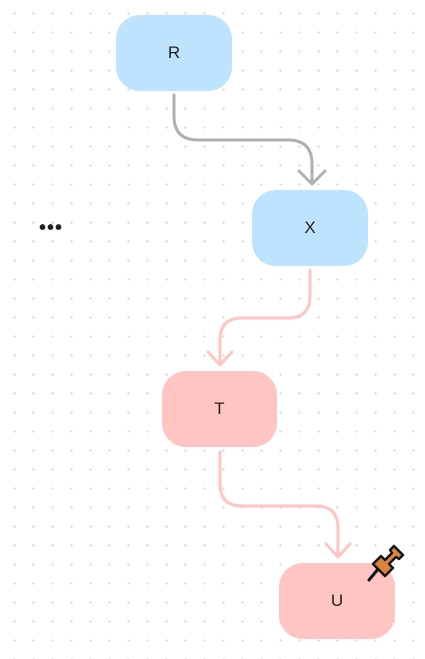  Describe the element at coordinates (279, 503) in the screenshot. I see `edge-t-to-u` at that location.